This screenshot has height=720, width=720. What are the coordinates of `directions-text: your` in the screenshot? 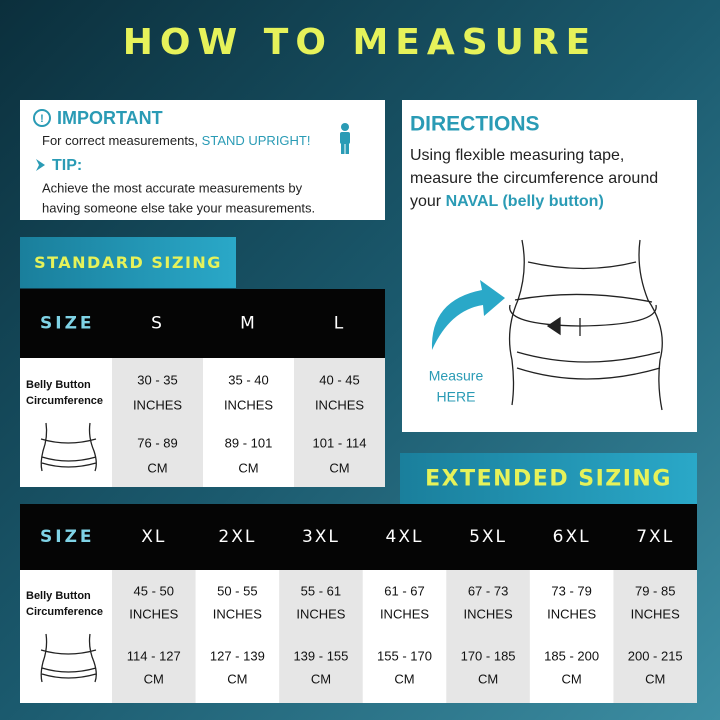 It's located at (426, 201).